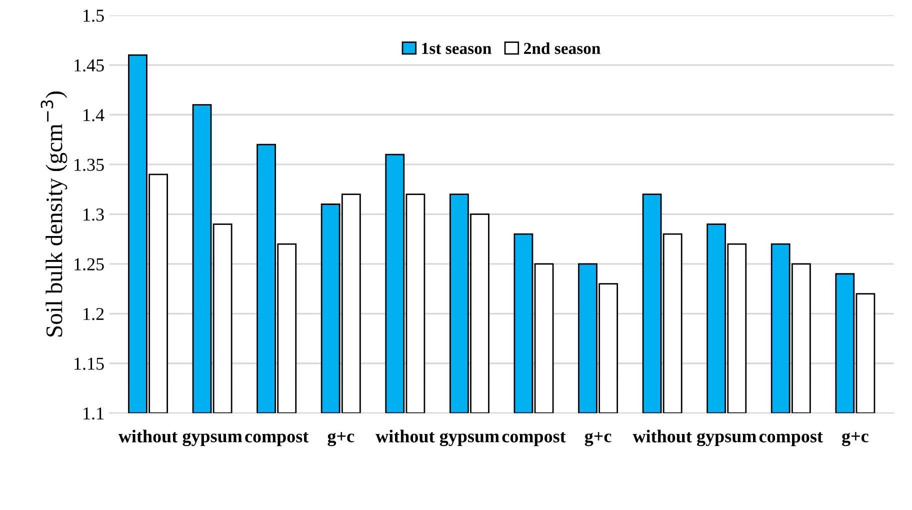  Describe the element at coordinates (94, 115) in the screenshot. I see `y-tick-label: 1.4` at that location.